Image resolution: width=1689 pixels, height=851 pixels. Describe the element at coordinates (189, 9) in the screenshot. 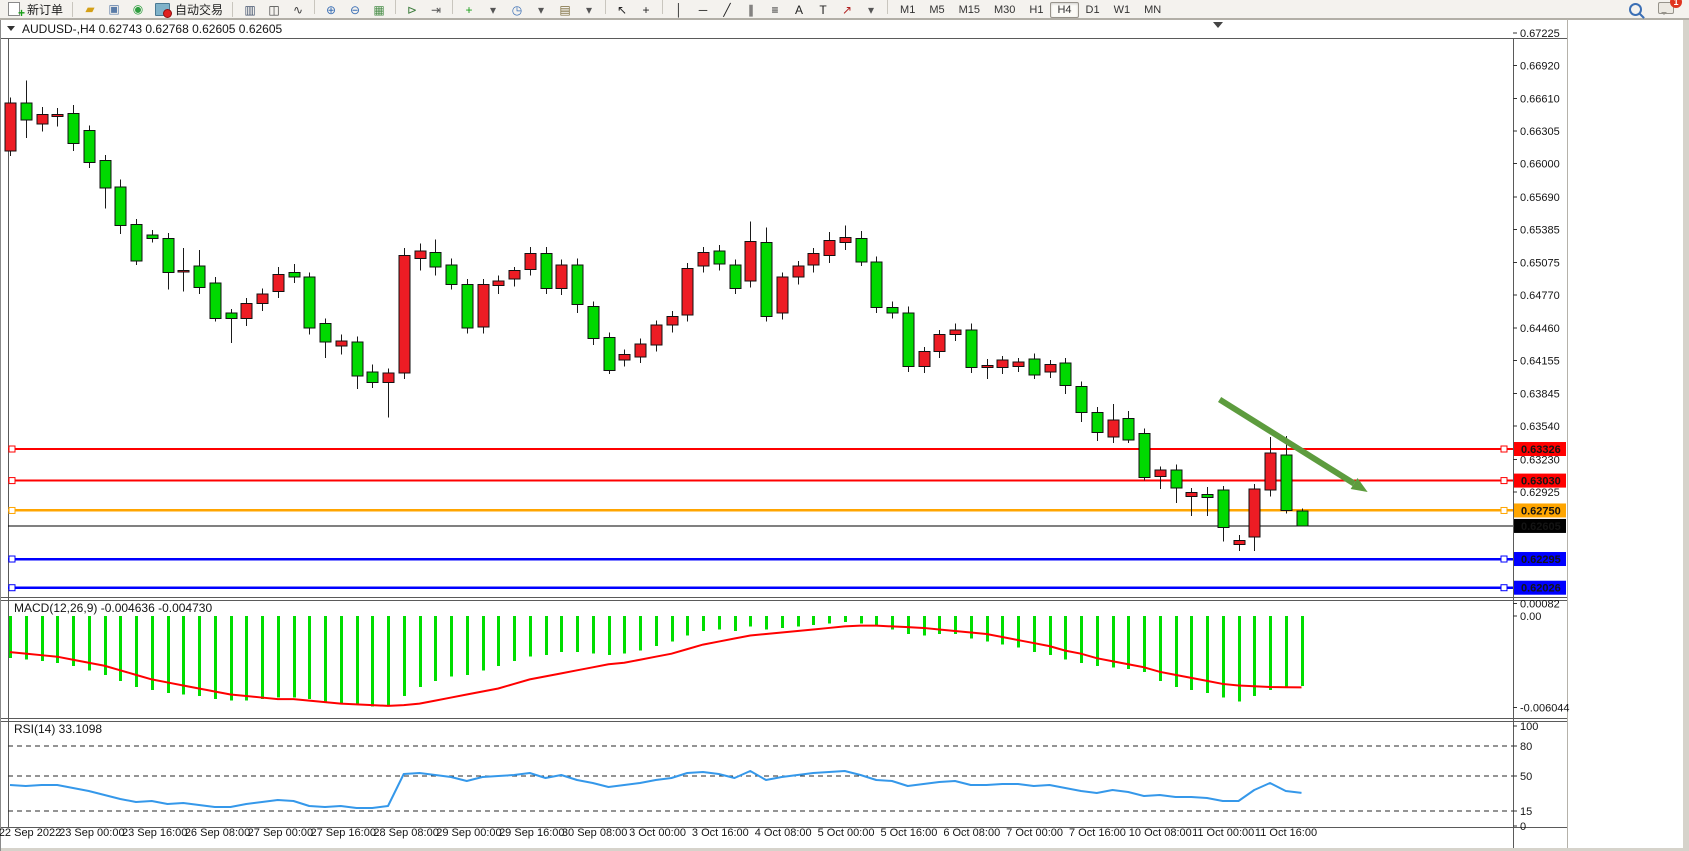

I see `autotrading-button: 自动交易` at that location.